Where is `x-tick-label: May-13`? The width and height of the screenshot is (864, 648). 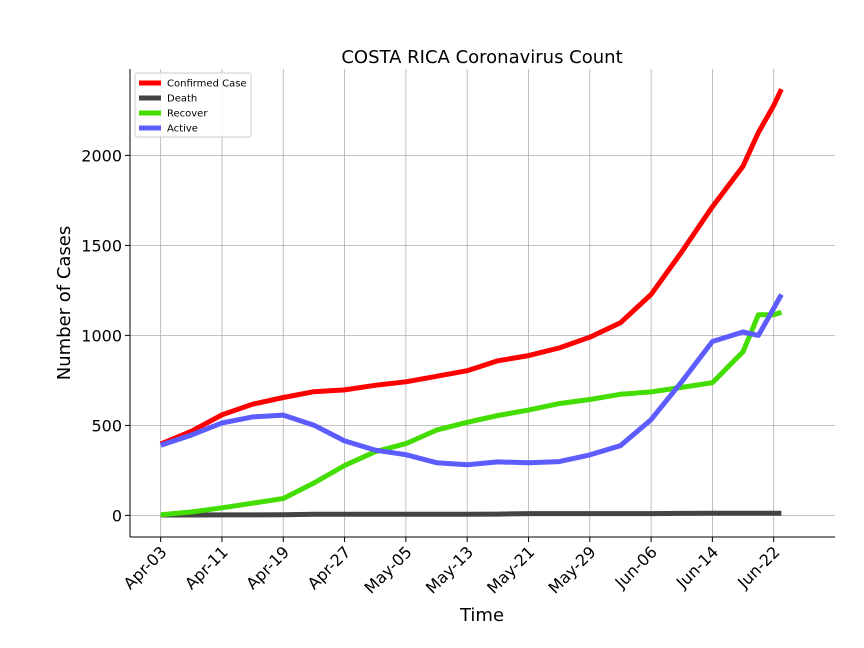
x-tick-label: May-13 is located at coordinates (449, 569).